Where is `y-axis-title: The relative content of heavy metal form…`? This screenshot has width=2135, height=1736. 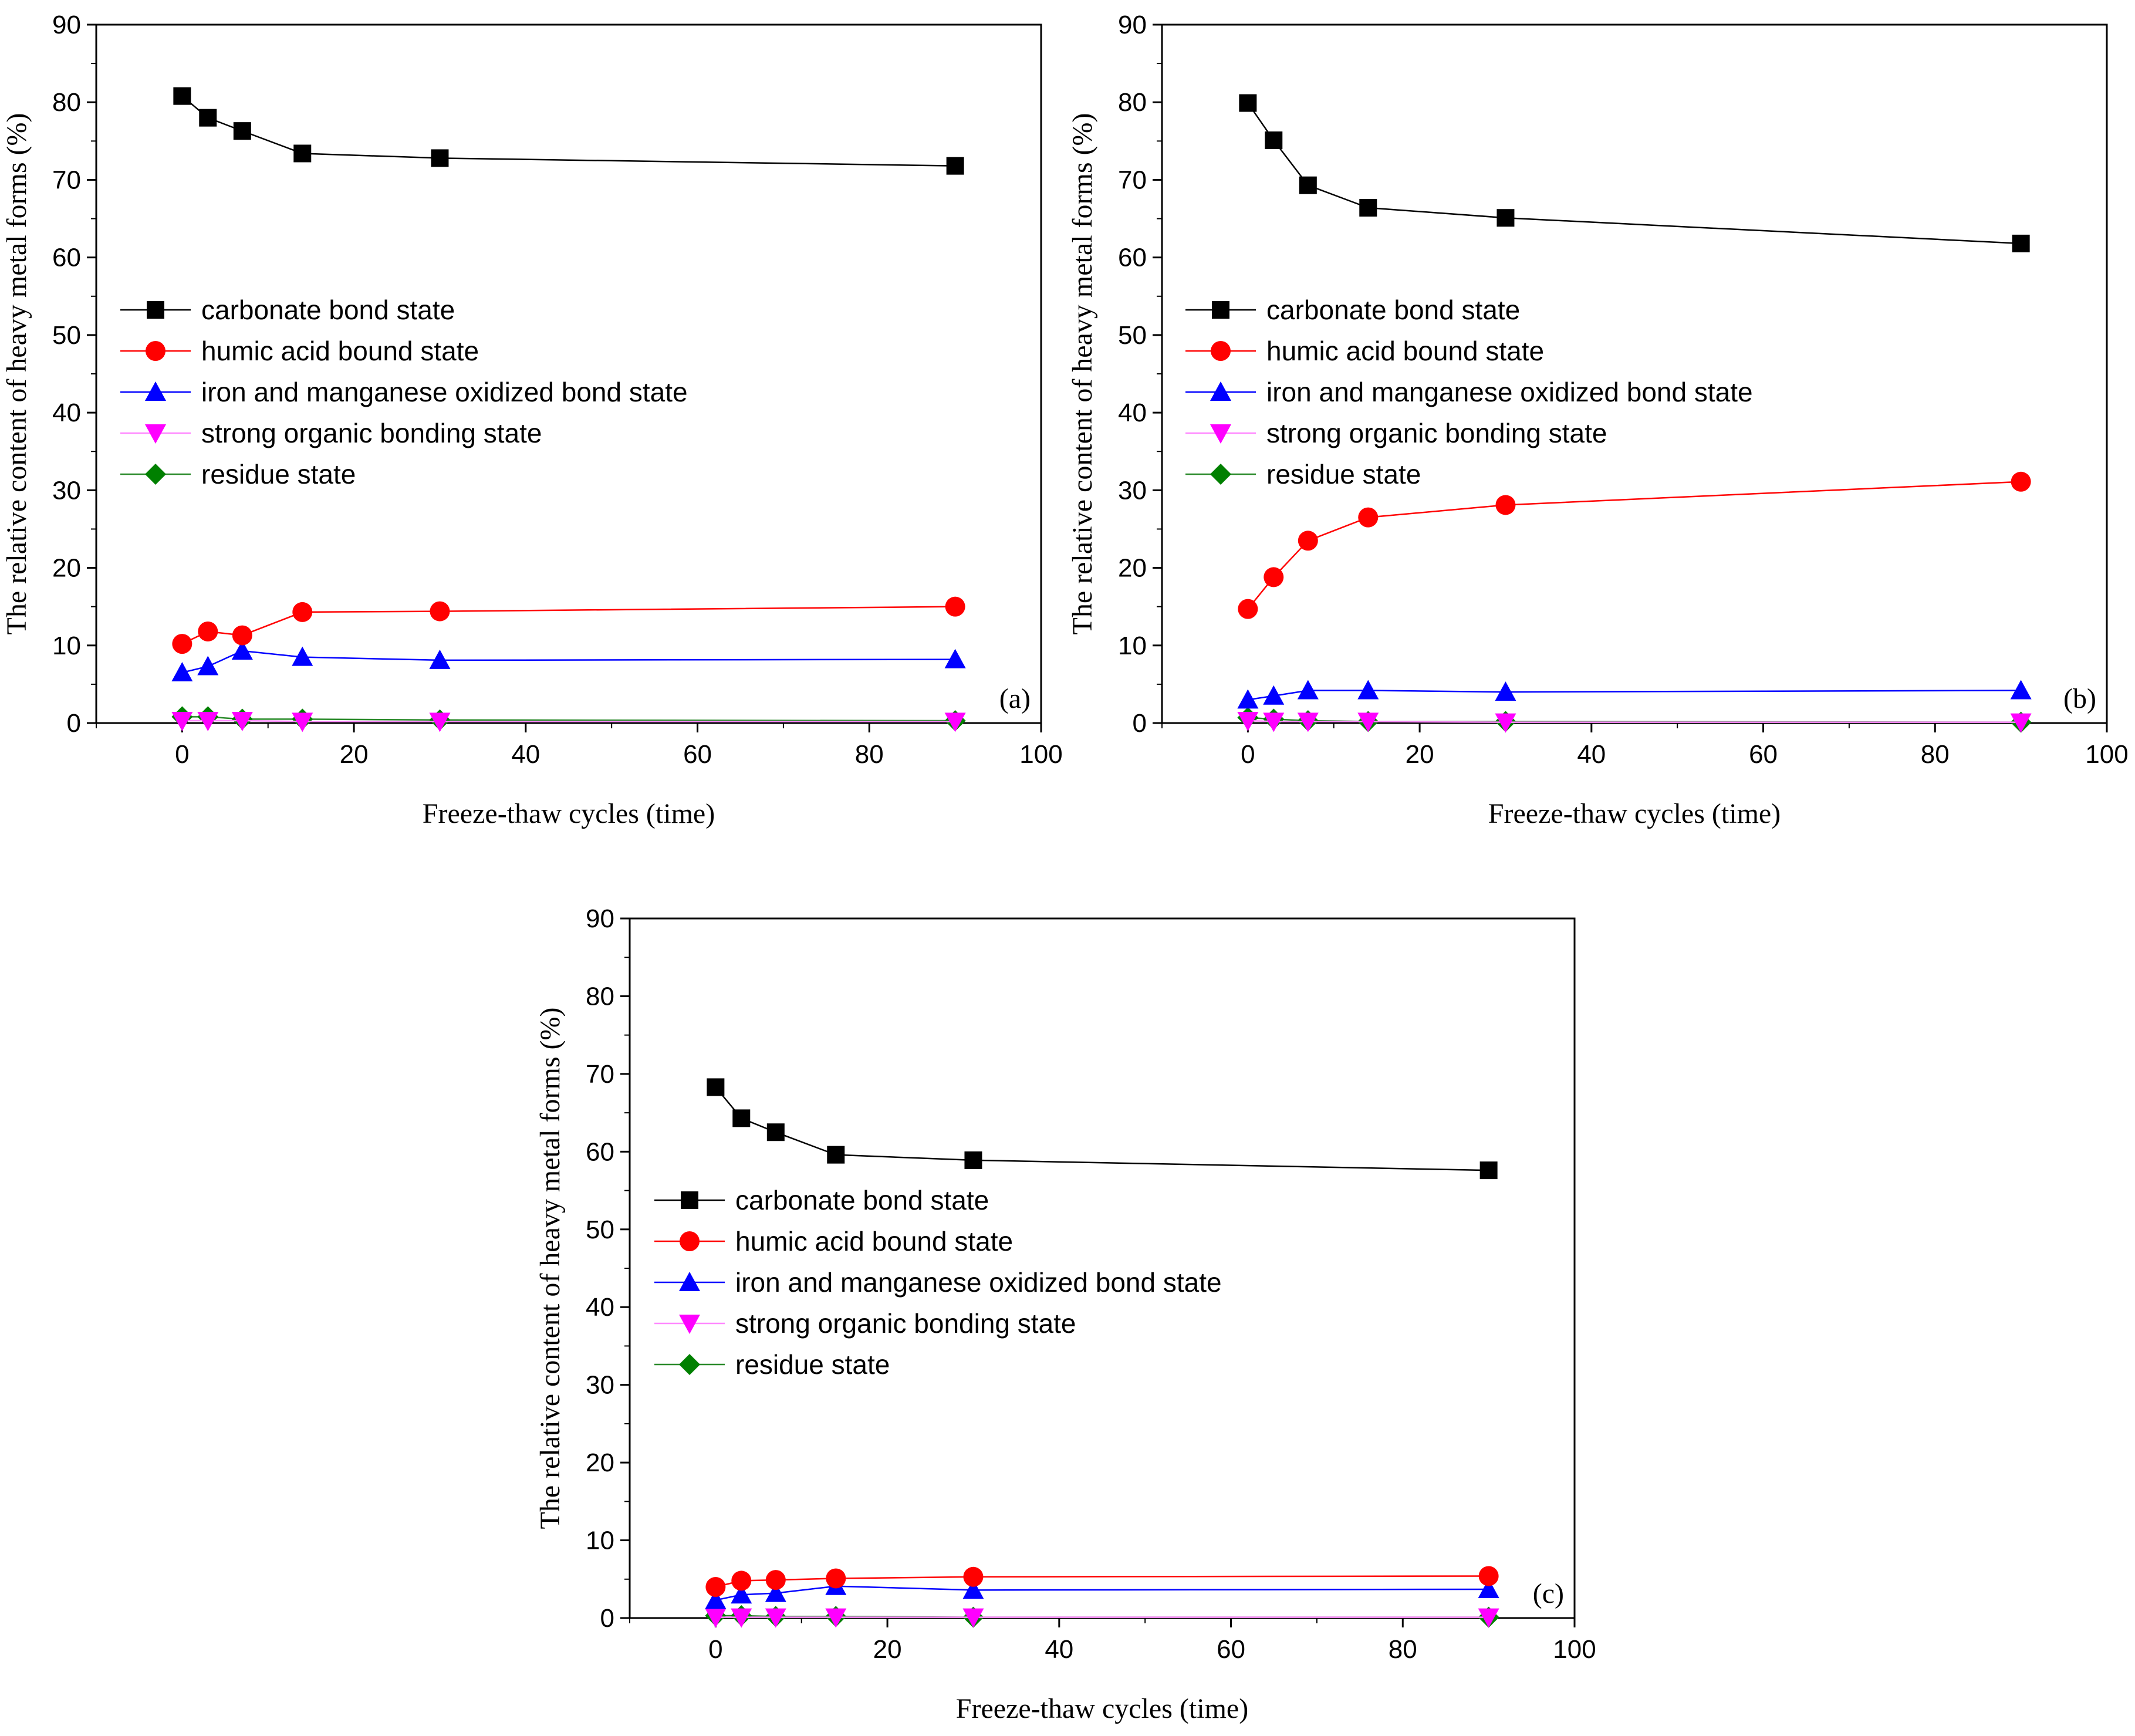
y-axis-title: The relative content of heavy metal form… is located at coordinates (550, 1269).